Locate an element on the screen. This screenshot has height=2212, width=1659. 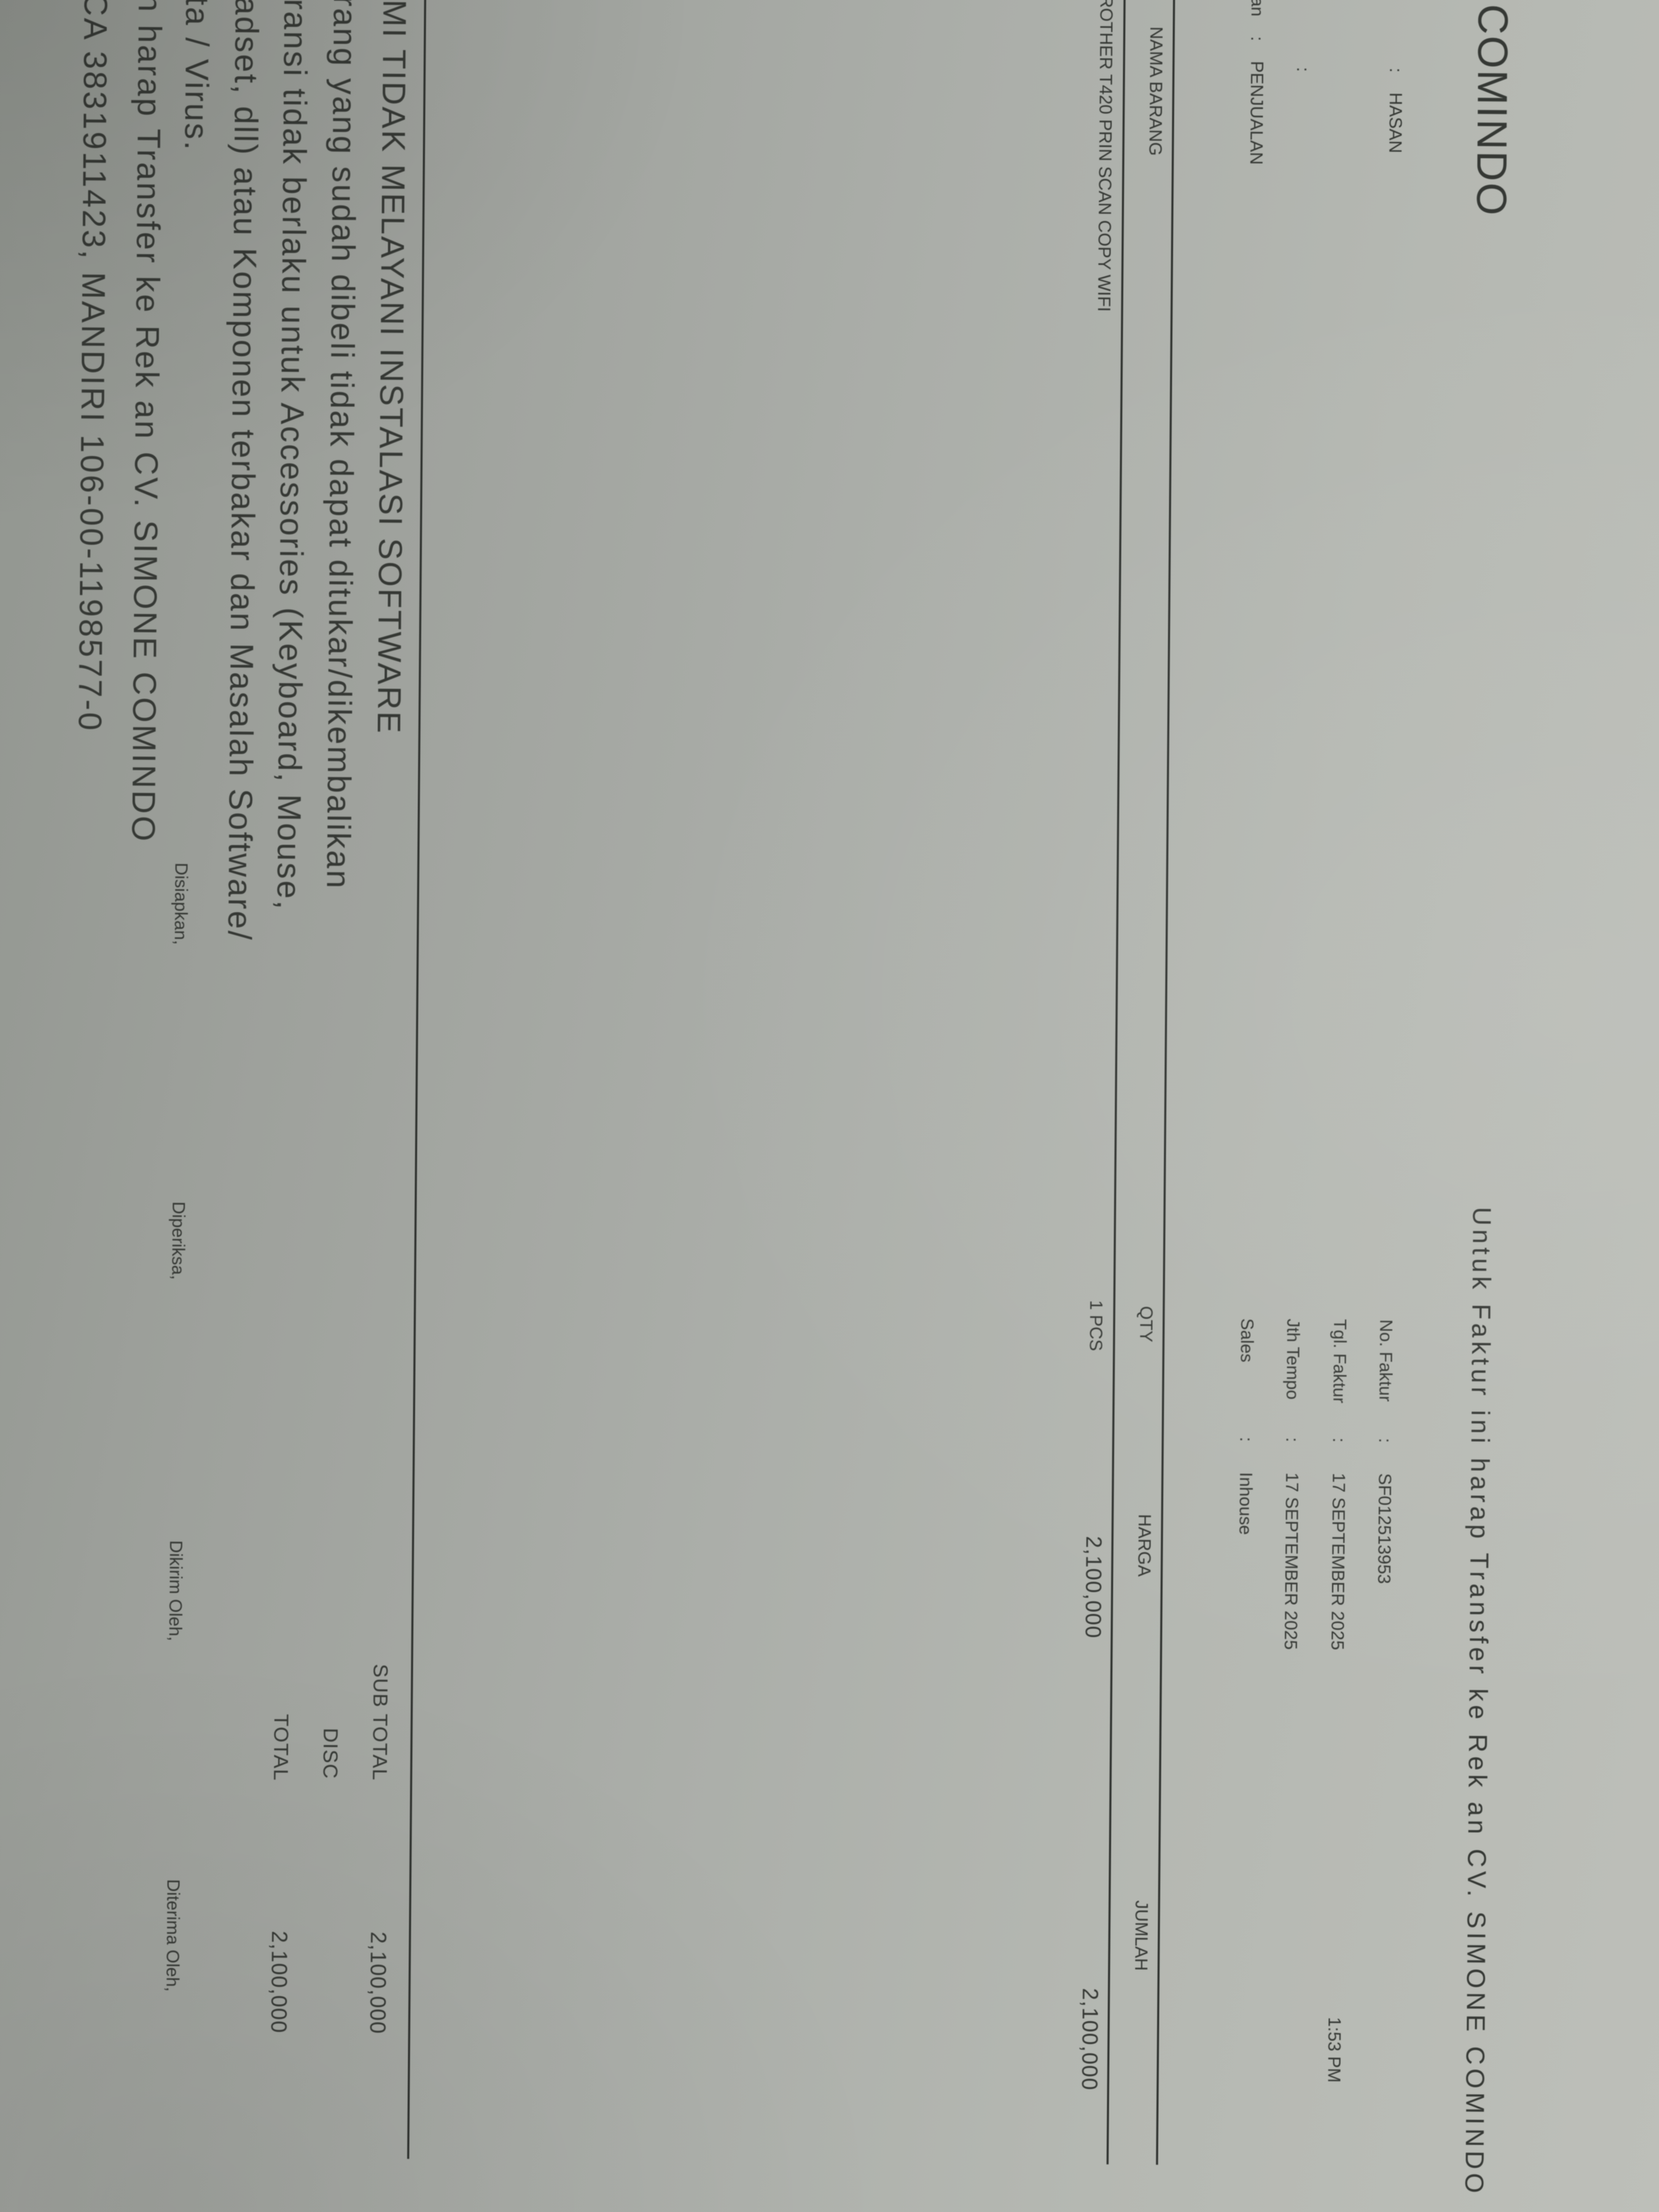
sub-total-label: SUB TOTAL is located at coordinates (380, 1723).